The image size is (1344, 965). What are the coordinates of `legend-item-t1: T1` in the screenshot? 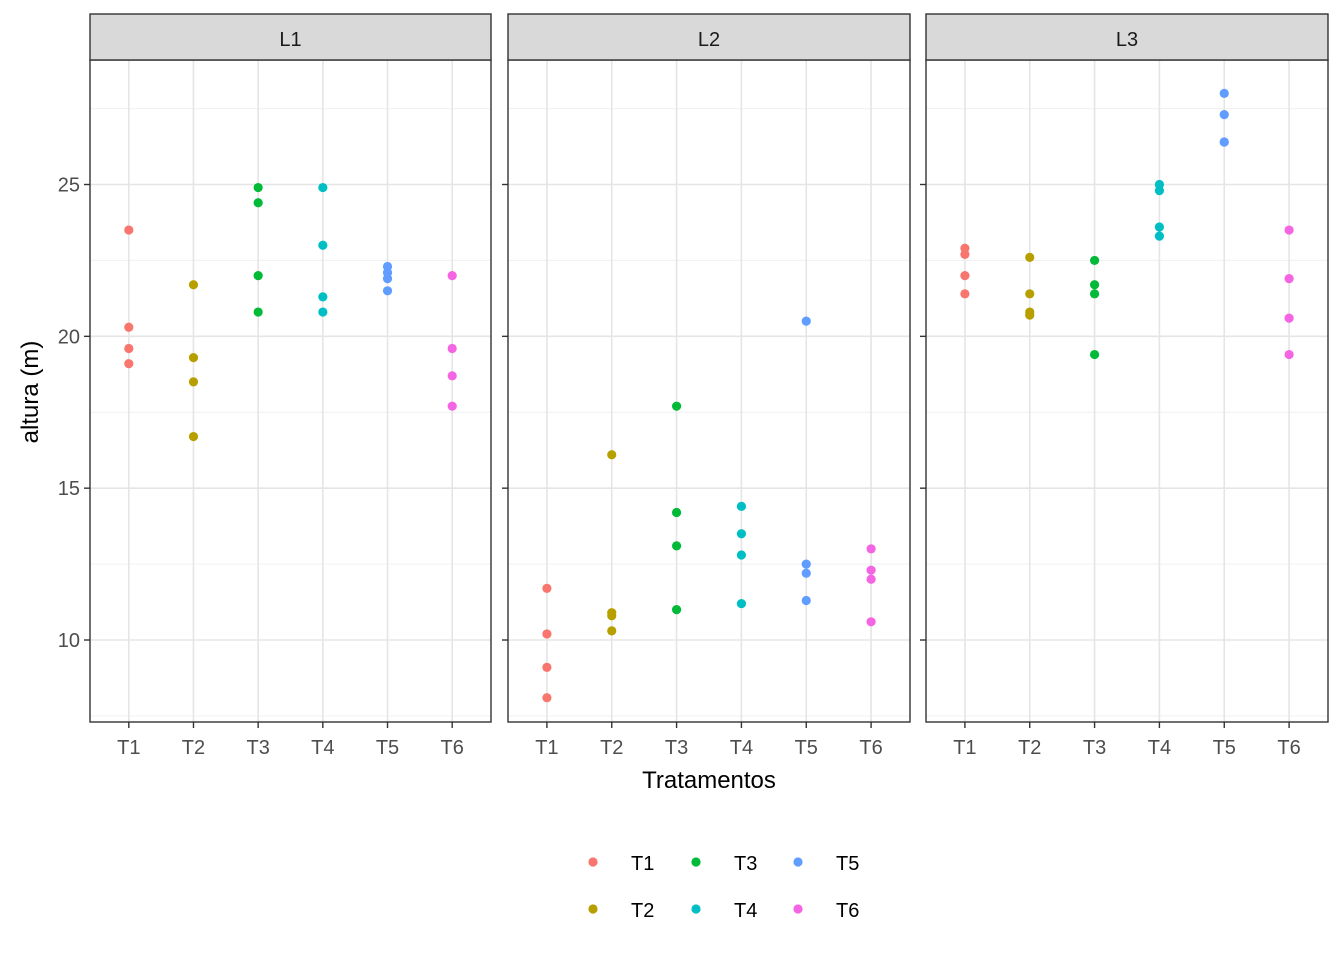 It's located at (621, 864).